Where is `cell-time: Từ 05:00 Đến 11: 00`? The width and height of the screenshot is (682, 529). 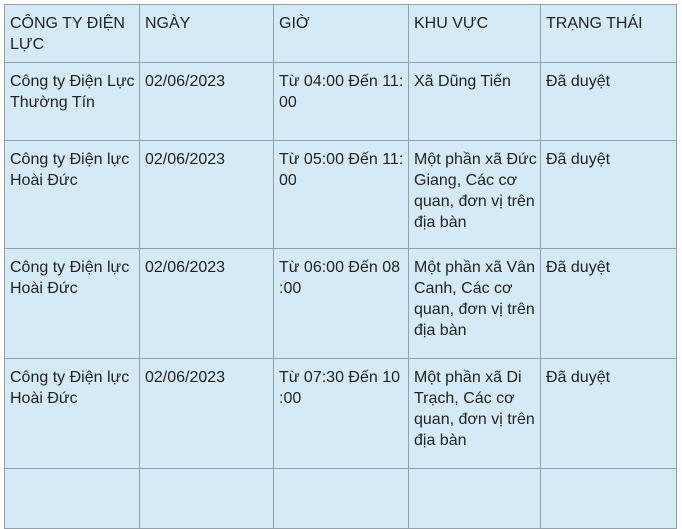 cell-time: Từ 05:00 Đến 11: 00 is located at coordinates (341, 194).